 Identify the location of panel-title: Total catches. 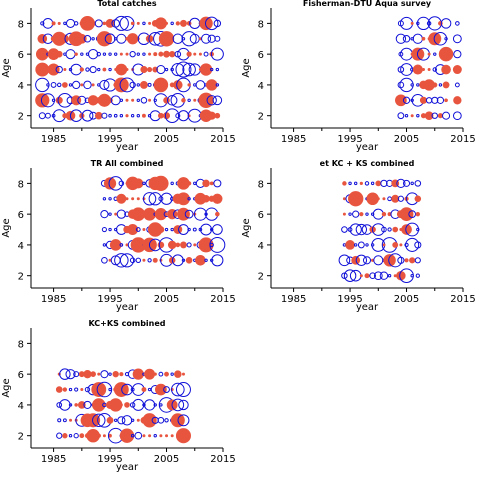
(126, 4).